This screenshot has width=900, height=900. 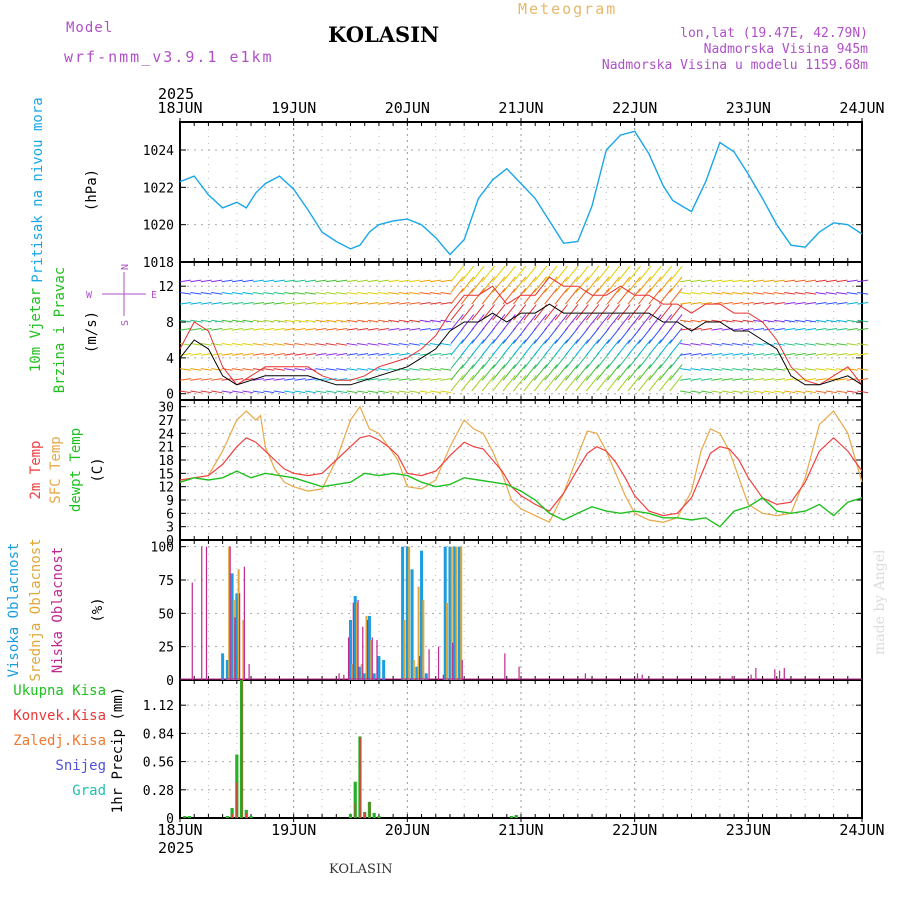 What do you see at coordinates (521, 331) in the screenshot?
I see `wind-gust-line` at bounding box center [521, 331].